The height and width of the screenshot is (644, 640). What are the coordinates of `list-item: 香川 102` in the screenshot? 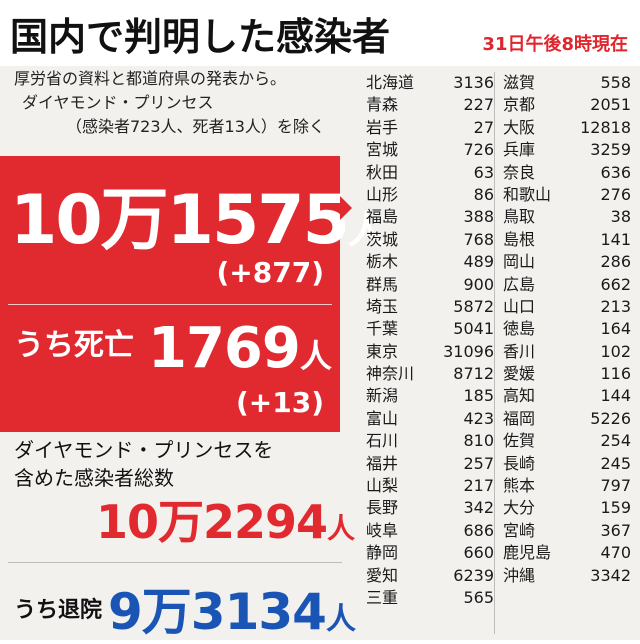 It's located at (567, 352).